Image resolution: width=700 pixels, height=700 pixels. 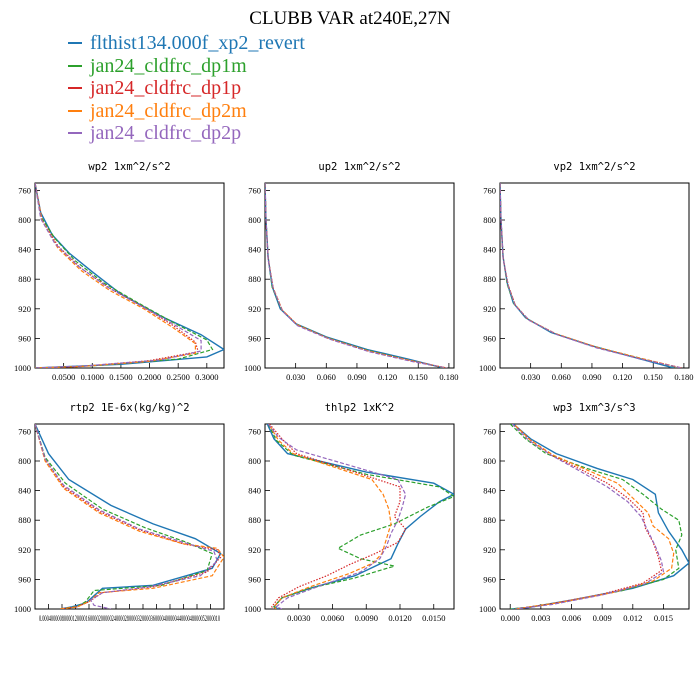 I want to click on panel-title: up2 1xm^2/s^2, so click(x=359, y=167).